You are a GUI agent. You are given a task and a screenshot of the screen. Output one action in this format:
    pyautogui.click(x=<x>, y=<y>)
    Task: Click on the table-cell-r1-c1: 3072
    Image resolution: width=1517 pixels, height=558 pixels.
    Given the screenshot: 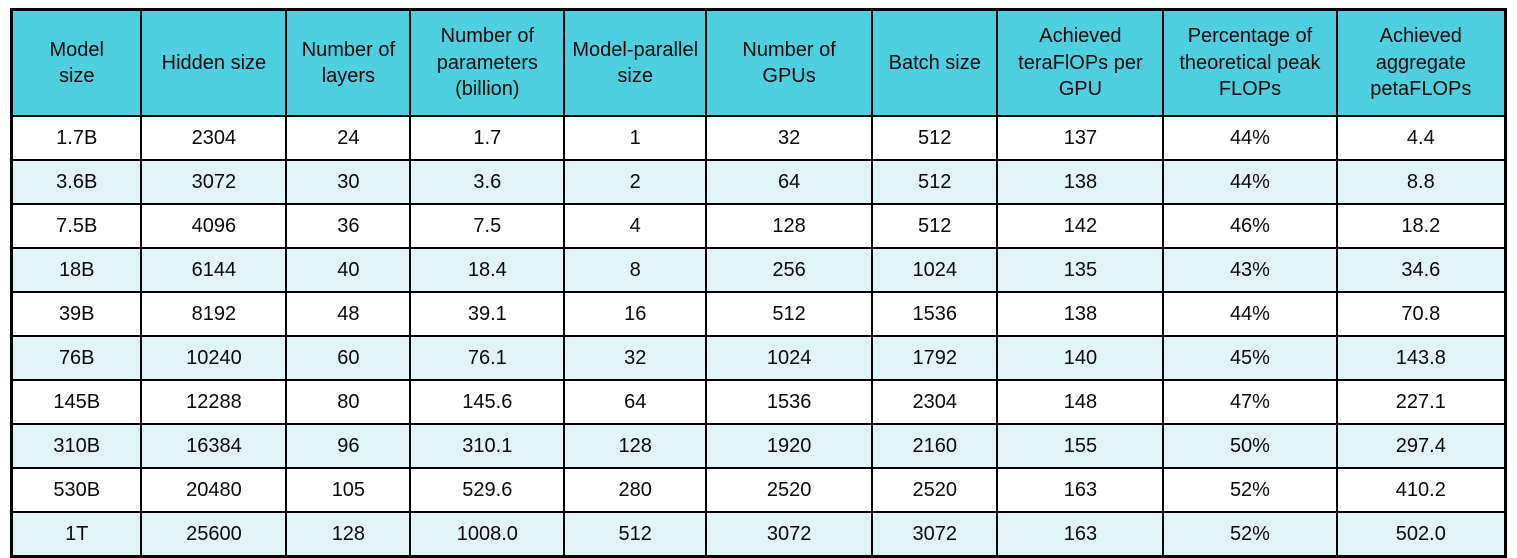 What is the action you would take?
    pyautogui.click(x=214, y=182)
    